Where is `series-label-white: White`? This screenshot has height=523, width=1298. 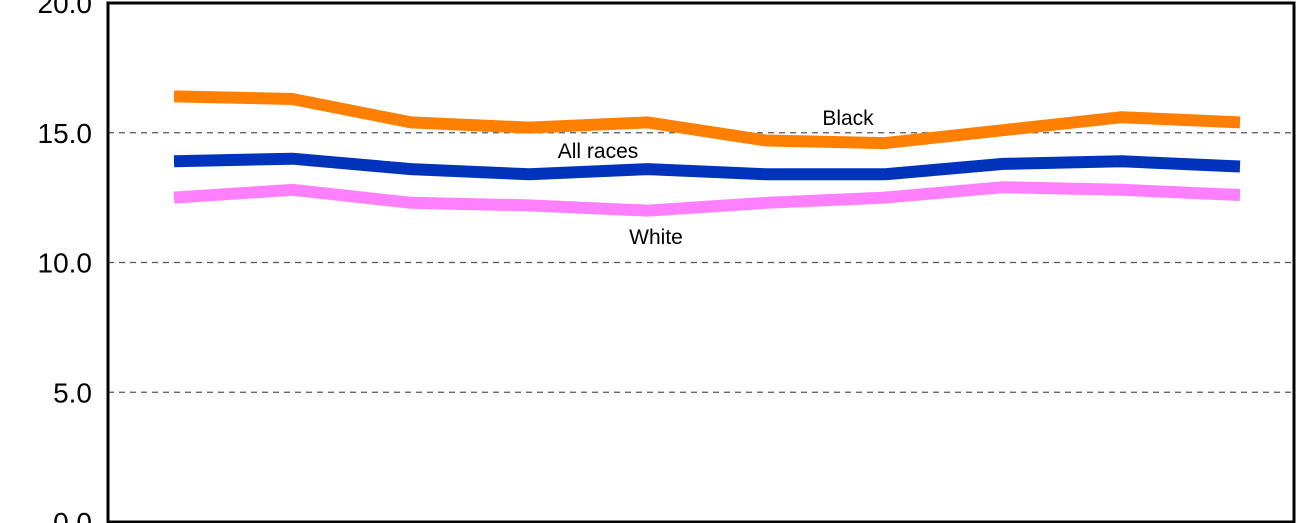
series-label-white: White is located at coordinates (656, 237).